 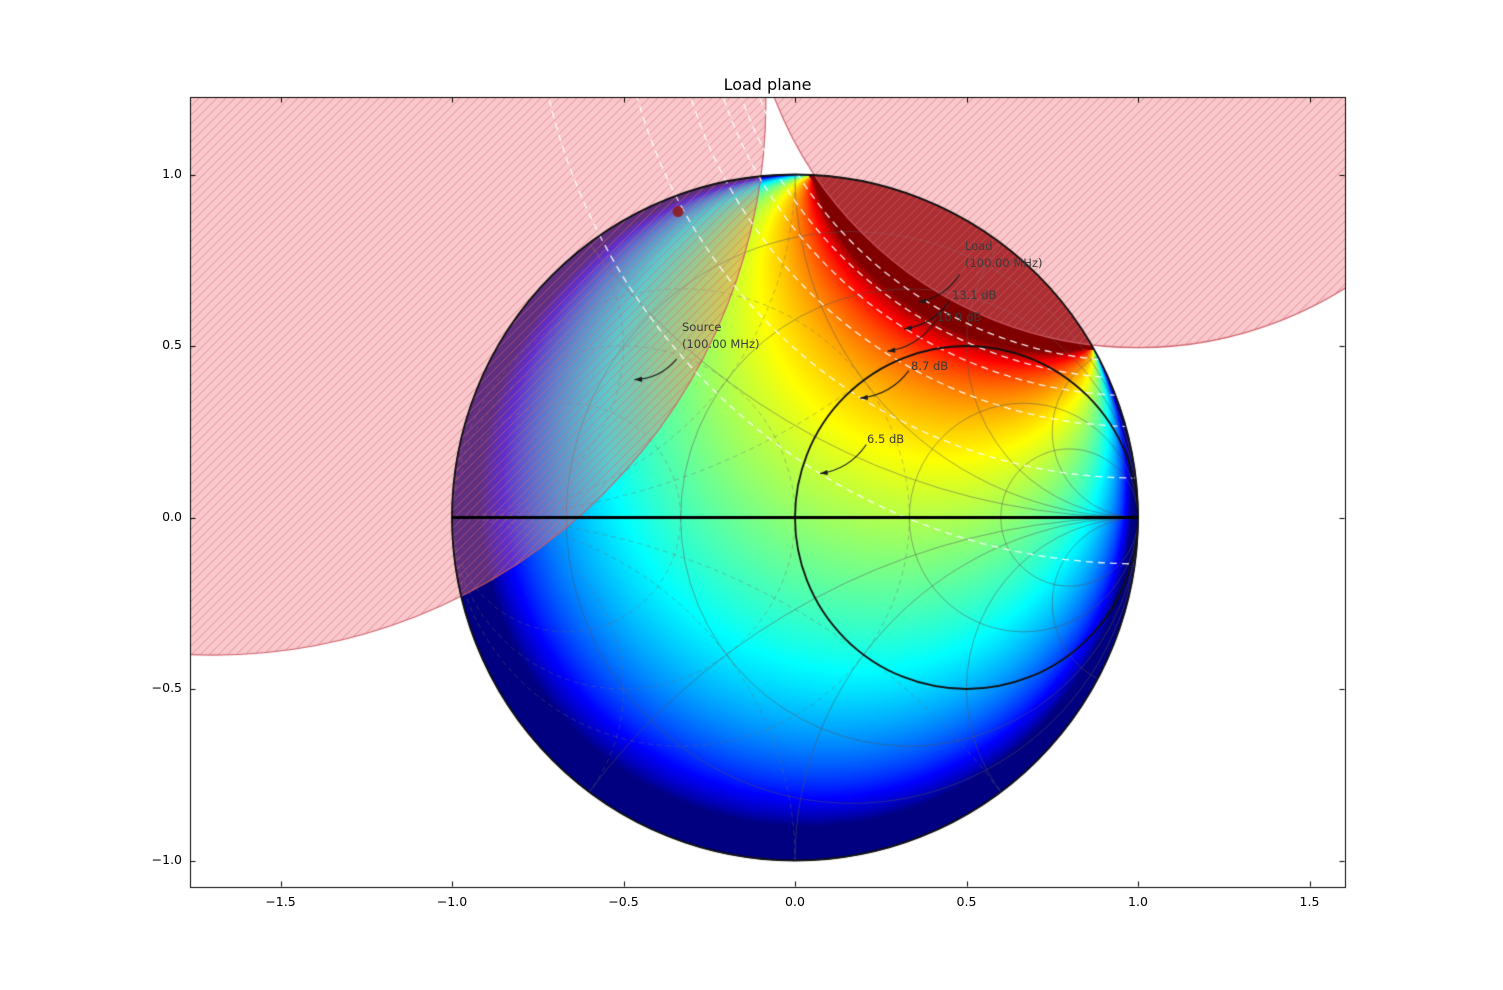 I want to click on annotation-g8: 8.7 dB, so click(x=929, y=366).